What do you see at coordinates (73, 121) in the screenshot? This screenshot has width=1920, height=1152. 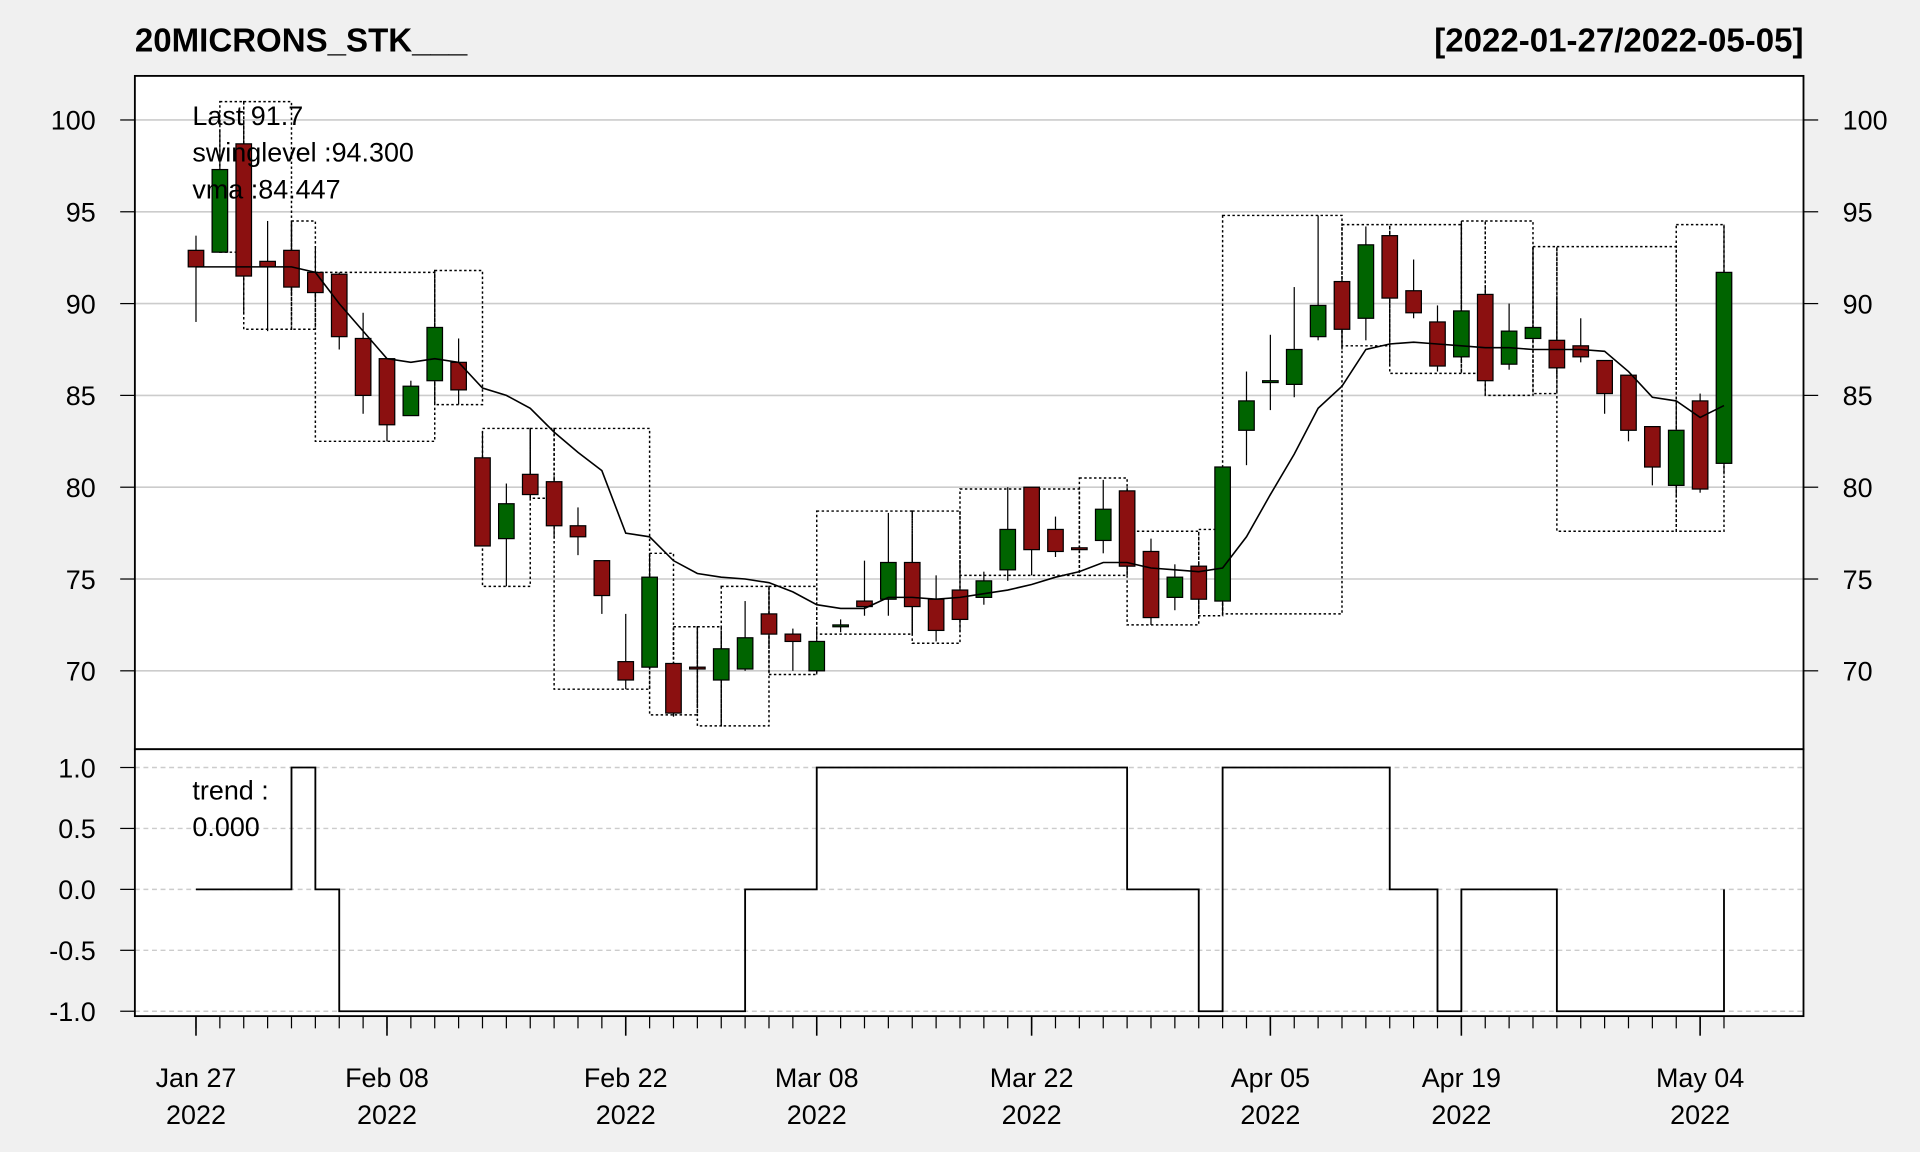 I see `y-tick-label: 100` at bounding box center [73, 121].